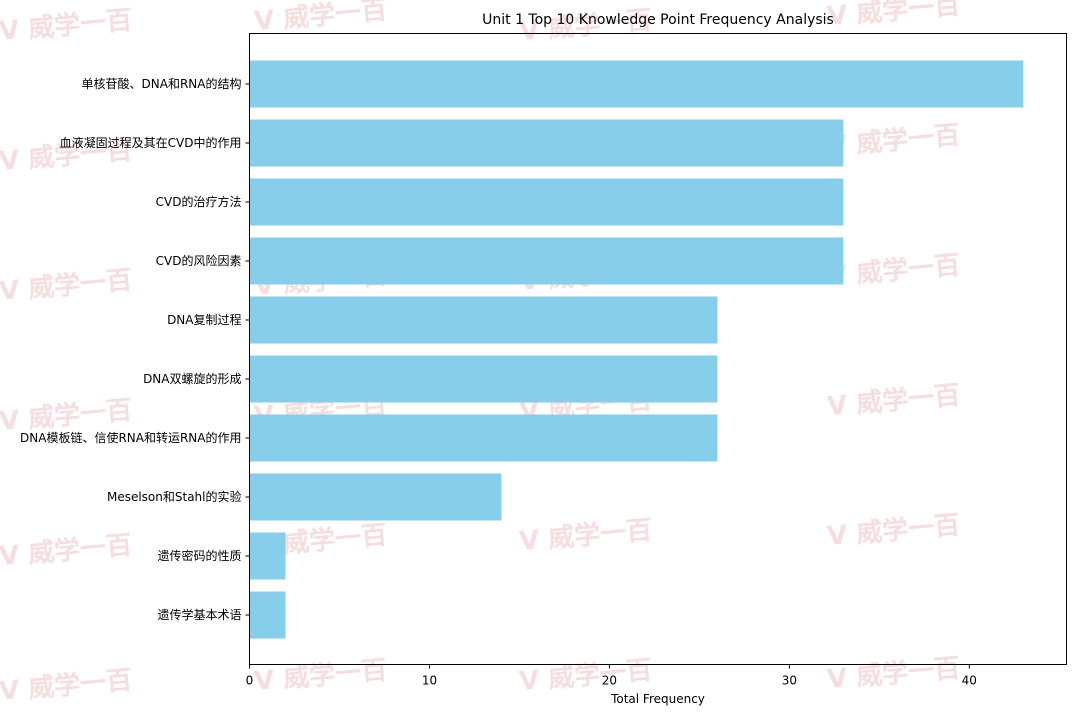  Describe the element at coordinates (204, 319) in the screenshot. I see `y-tick-label: DNA复制过程` at that location.